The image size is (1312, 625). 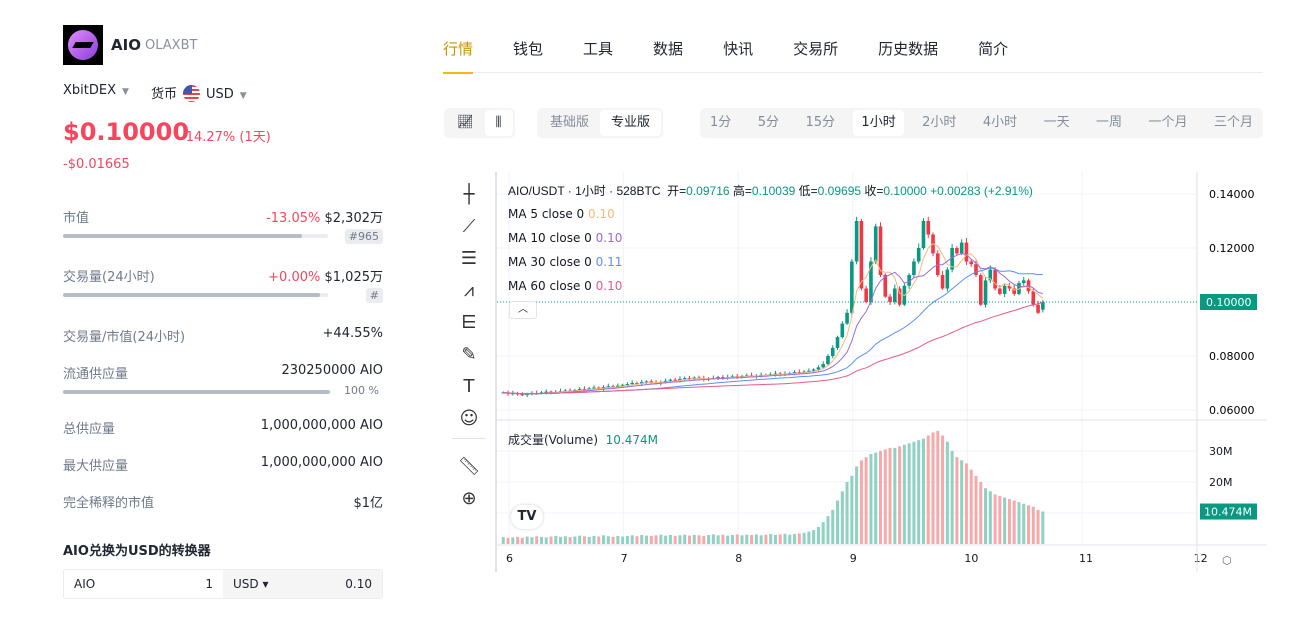 What do you see at coordinates (498, 123) in the screenshot?
I see `candlestick-icon: ⫼` at bounding box center [498, 123].